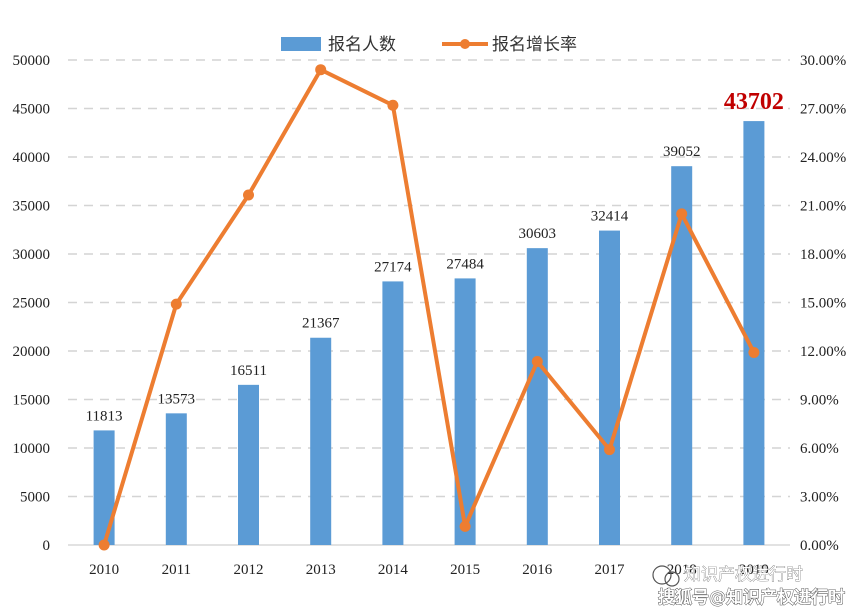 This screenshot has height=613, width=864. Describe the element at coordinates (429, 45) in the screenshot. I see `legend: 报名人数 报名增长率` at that location.